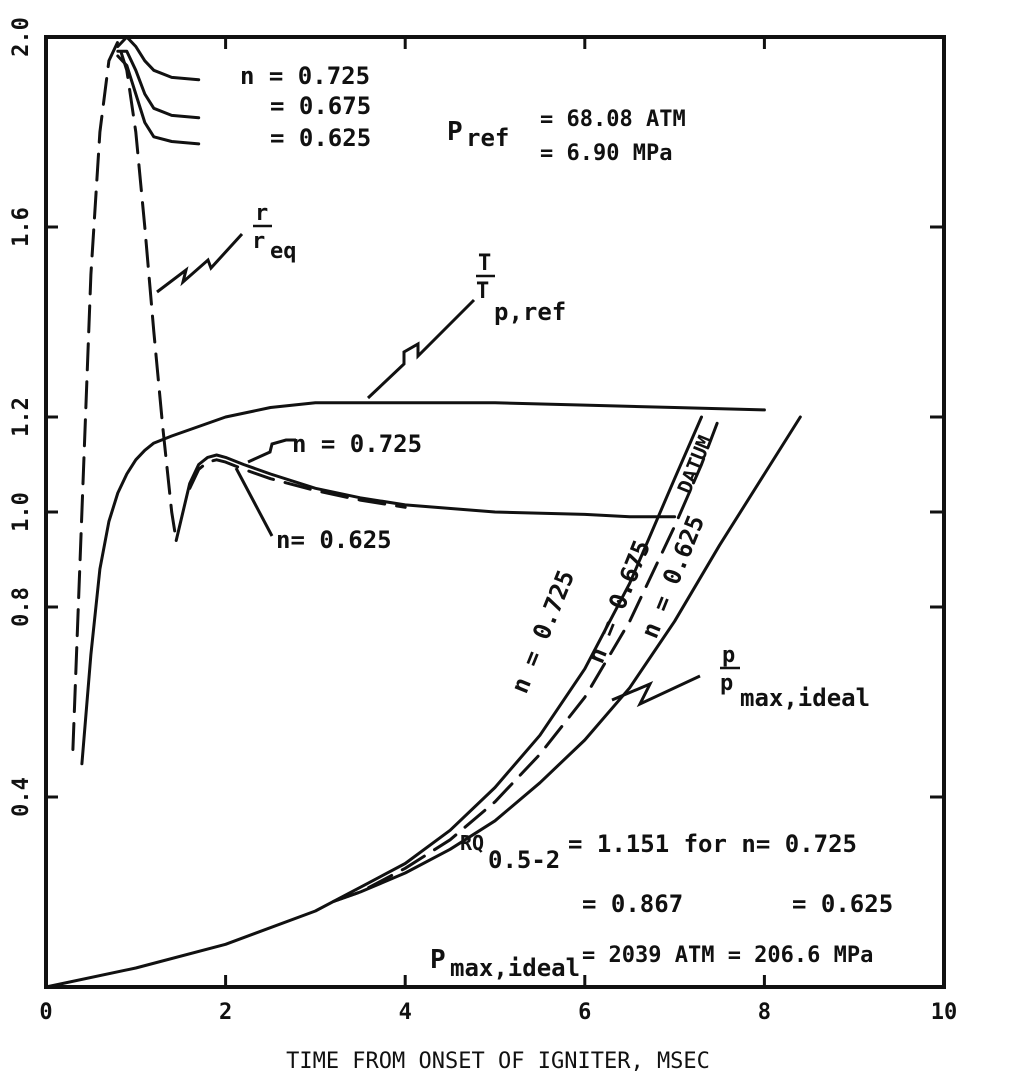 The height and width of the screenshot is (1090, 1034). Describe the element at coordinates (305, 76) in the screenshot. I see `label-n-0725-top: n = 0.725` at that location.